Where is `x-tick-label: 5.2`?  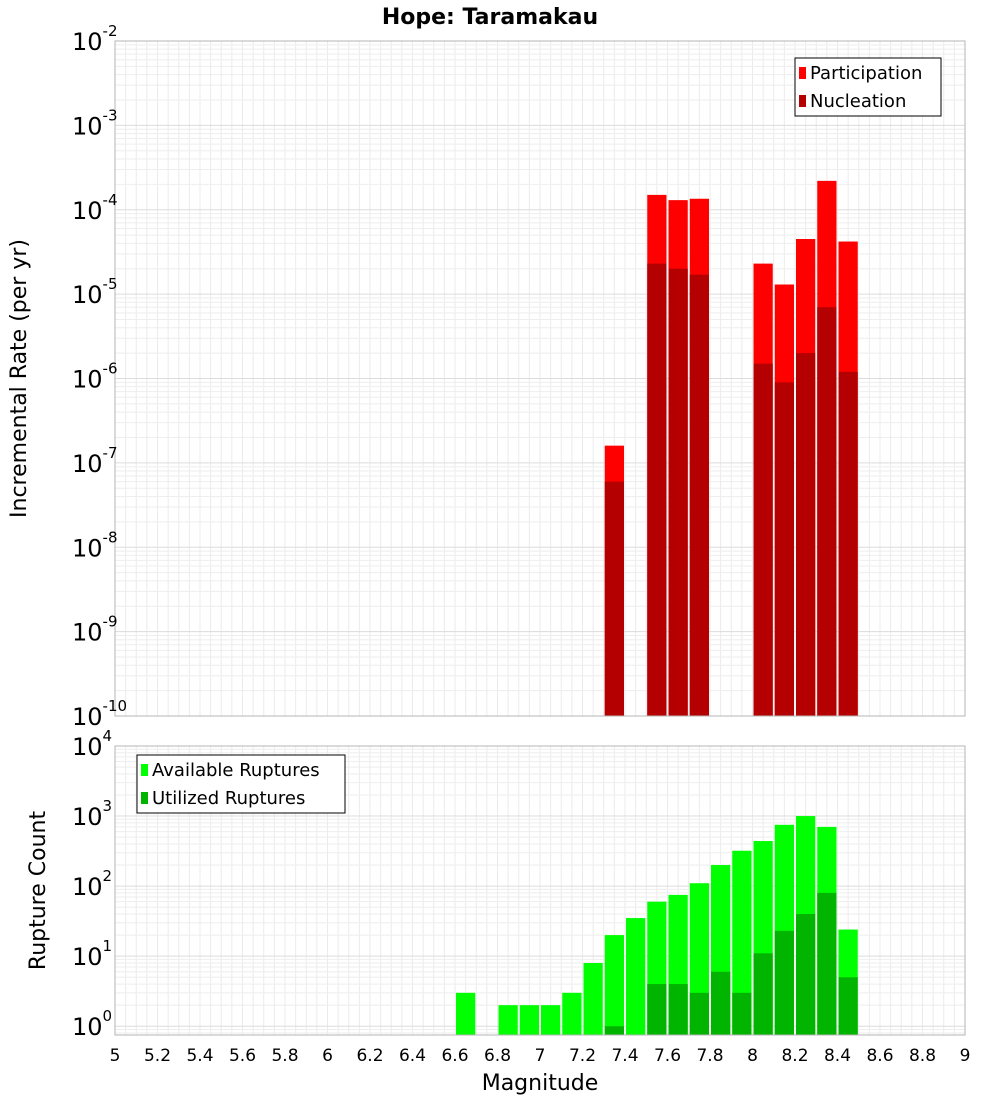
x-tick-label: 5.2 is located at coordinates (157, 1056).